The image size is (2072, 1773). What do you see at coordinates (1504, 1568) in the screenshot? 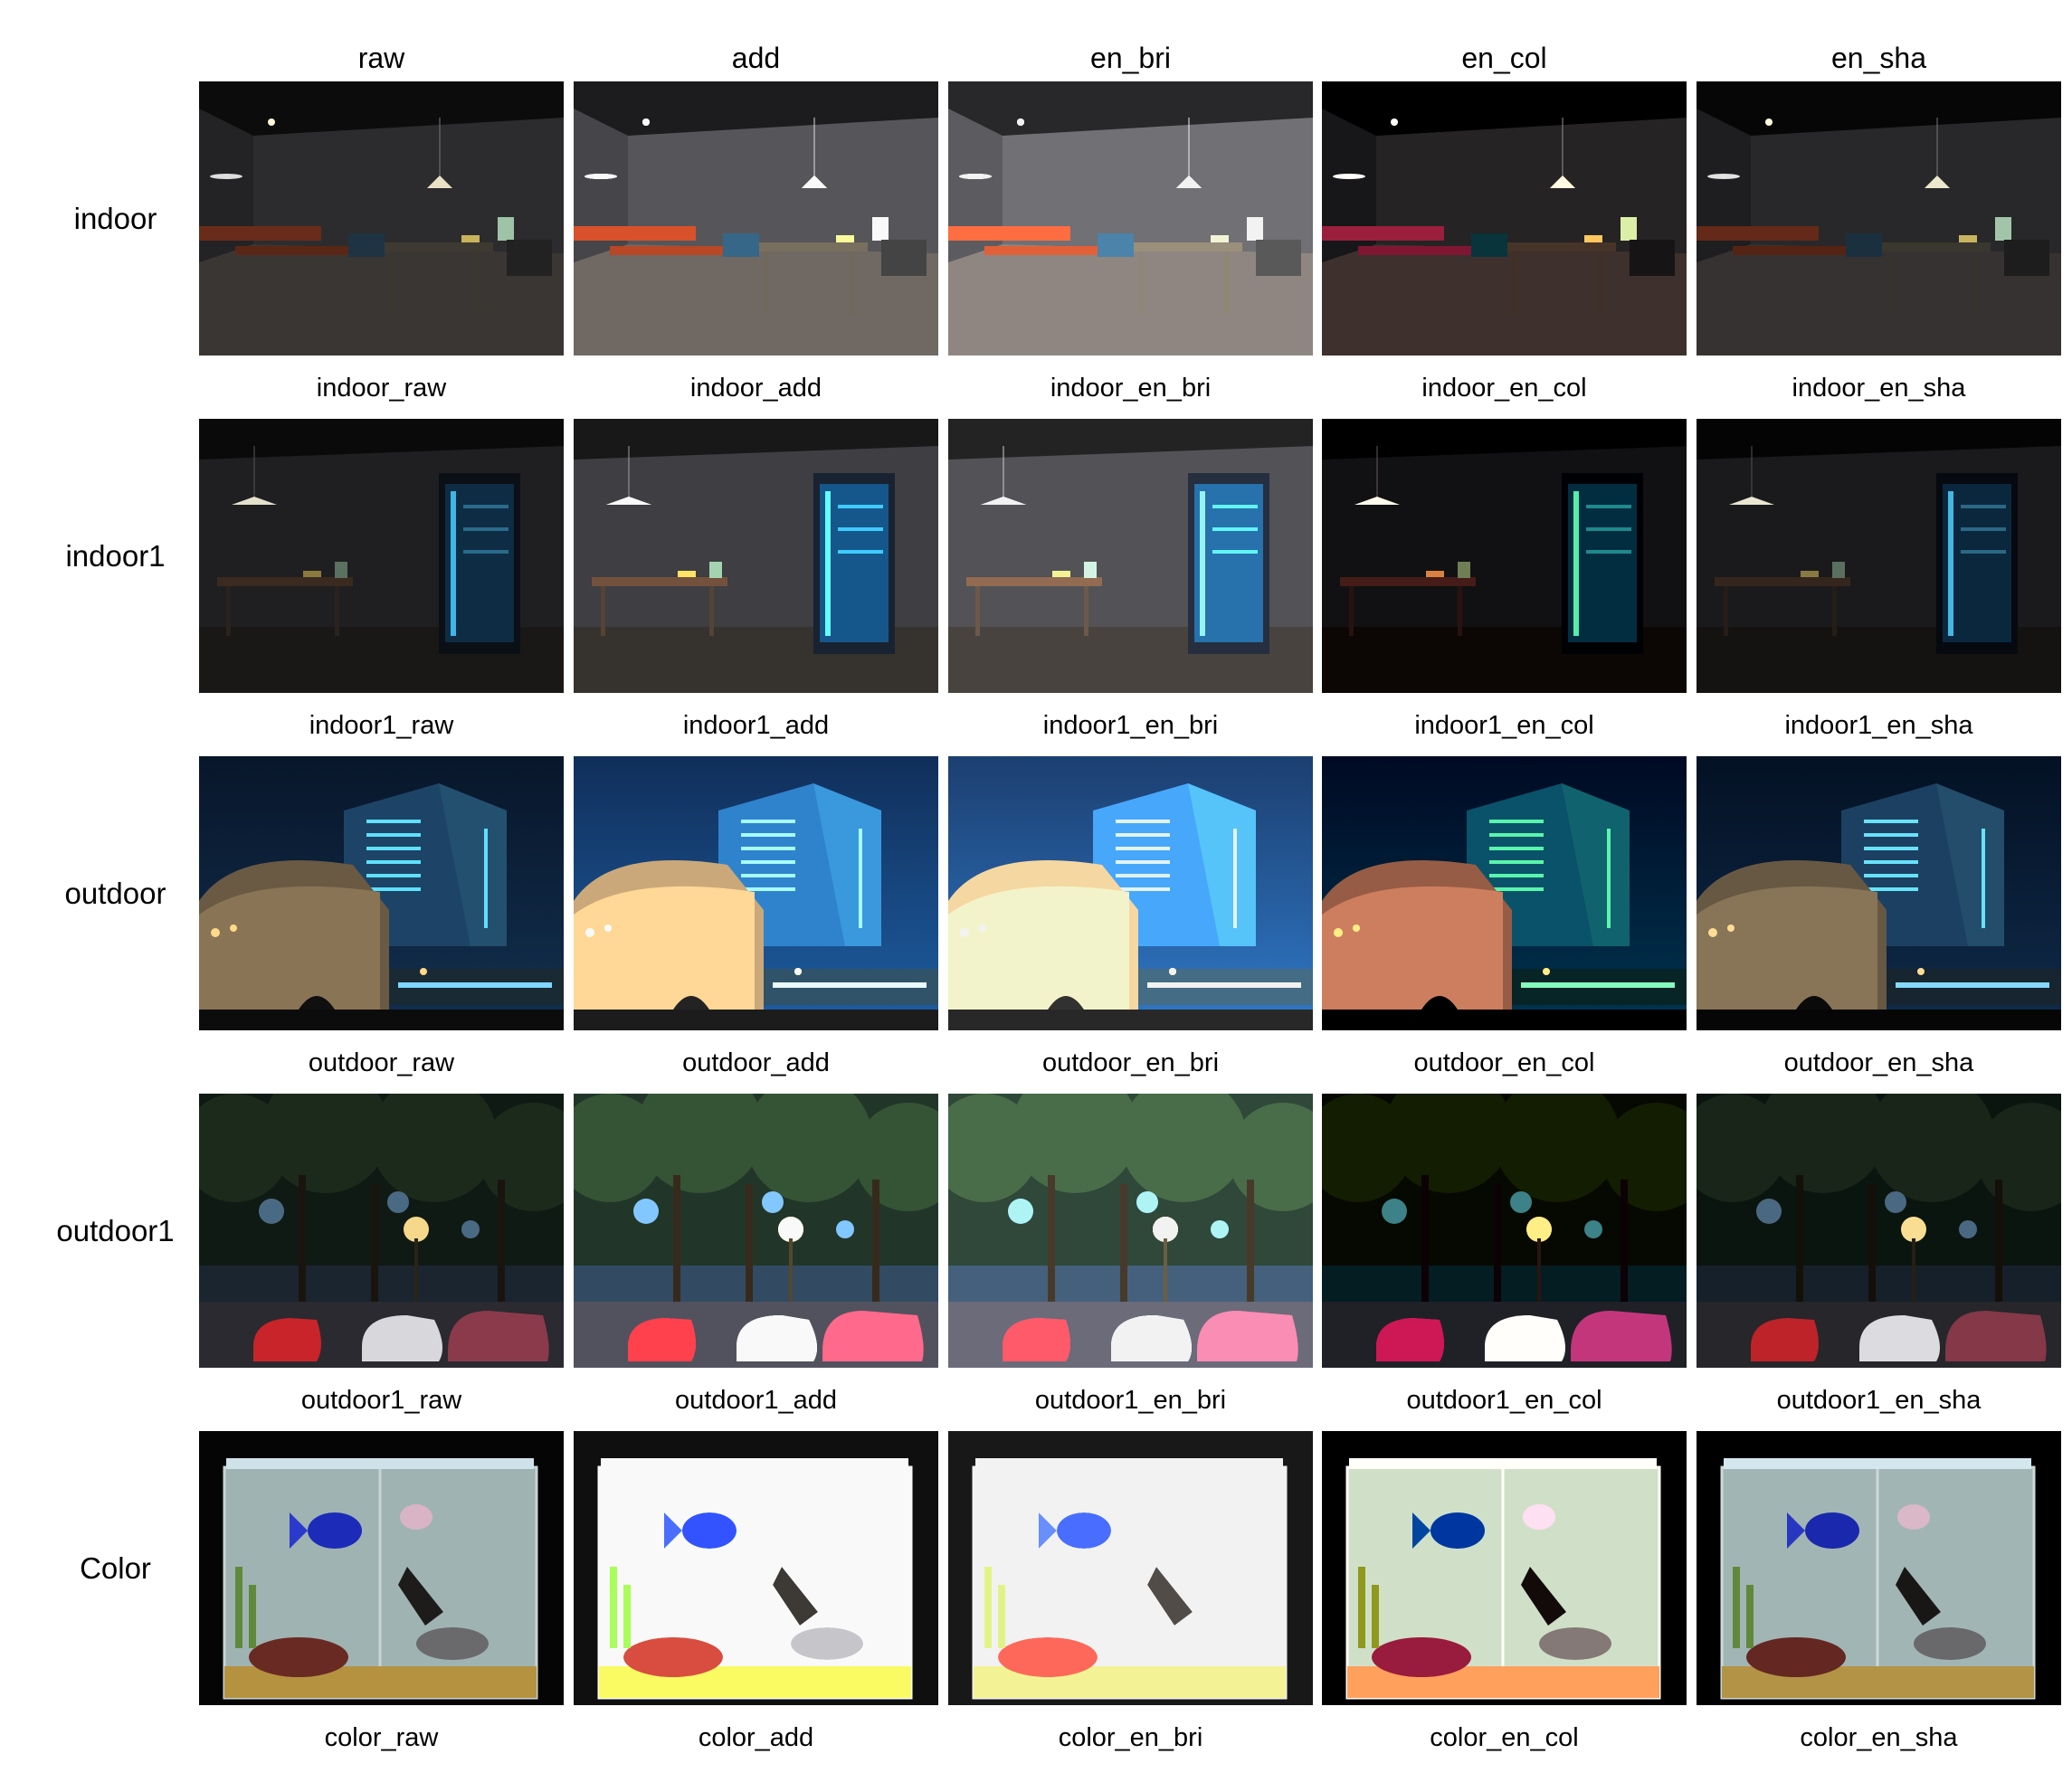
I see `image-color-en-col` at bounding box center [1504, 1568].